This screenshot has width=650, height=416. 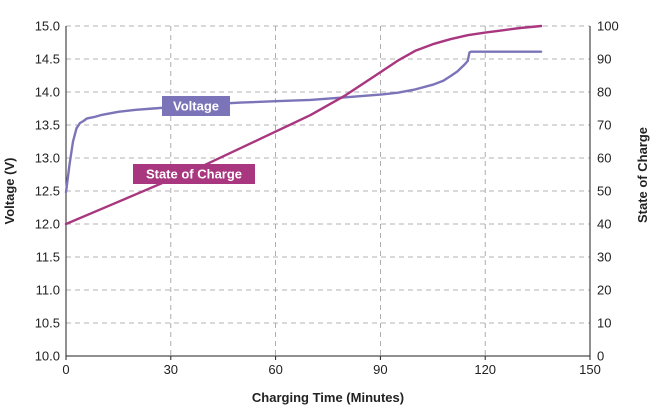 What do you see at coordinates (47, 125) in the screenshot?
I see `y-left-tick-label: 13.5` at bounding box center [47, 125].